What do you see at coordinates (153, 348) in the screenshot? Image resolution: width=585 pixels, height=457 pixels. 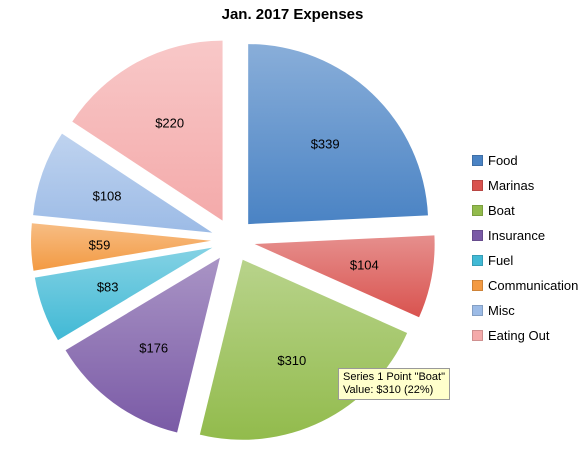 I see `data-label-insurance: $176` at bounding box center [153, 348].